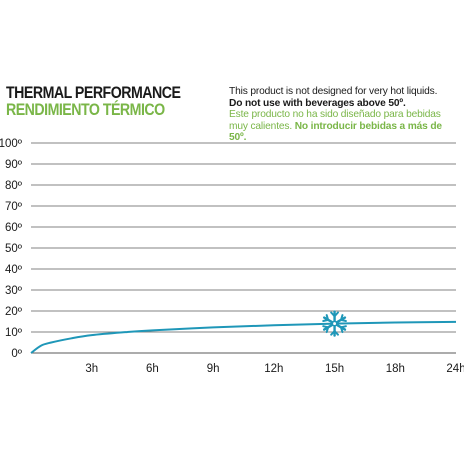 The width and height of the screenshot is (464, 464). I want to click on y-tick-label: 30º, so click(14, 291).